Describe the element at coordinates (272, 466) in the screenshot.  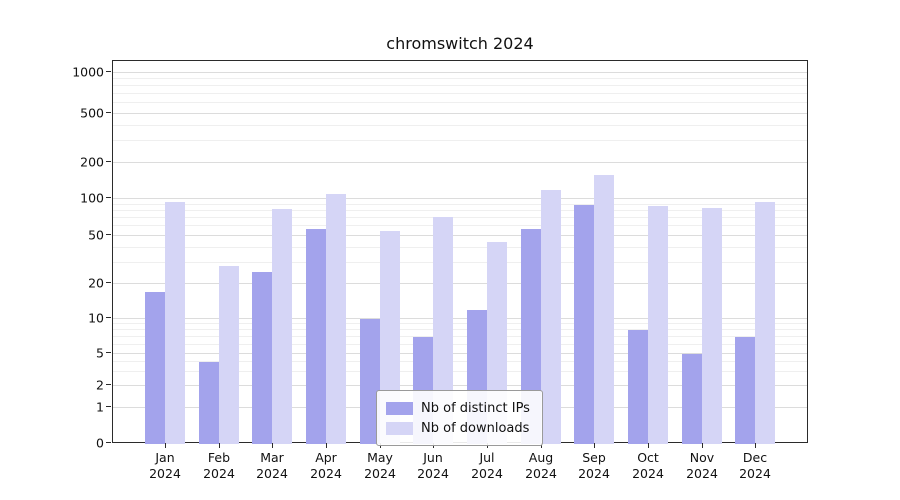
I see `x-tick-label: Mar 2024` at that location.